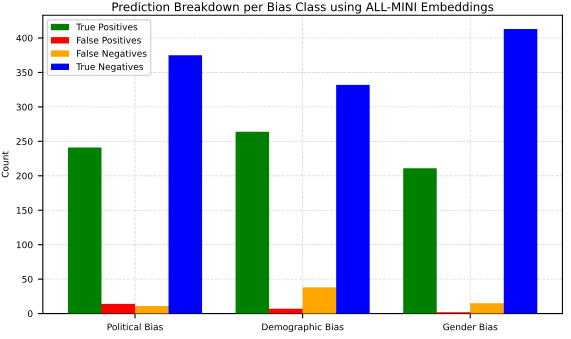 The width and height of the screenshot is (571, 339). Describe the element at coordinates (5, 164) in the screenshot. I see `y-axis-title: Count` at that location.